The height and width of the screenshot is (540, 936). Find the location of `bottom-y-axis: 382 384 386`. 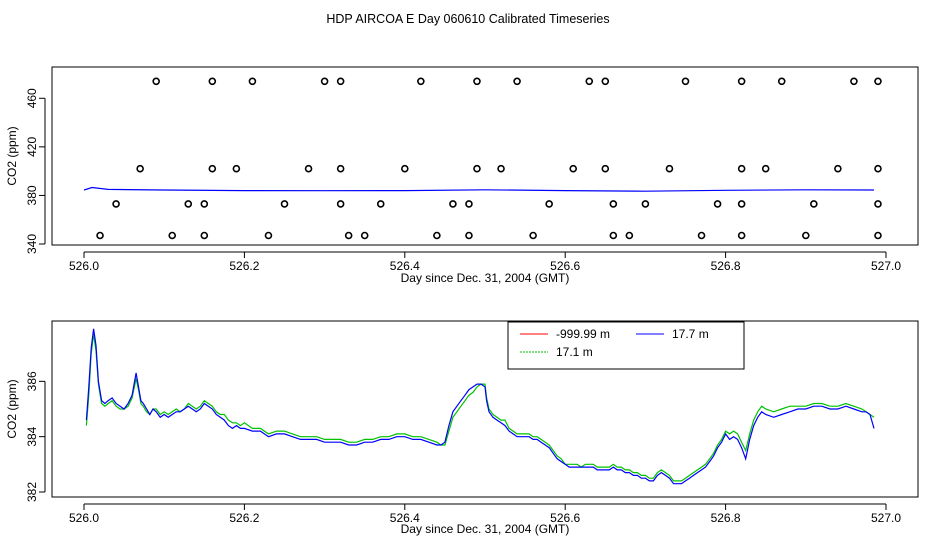

bottom-y-axis: 382 384 386 is located at coordinates (35, 436).